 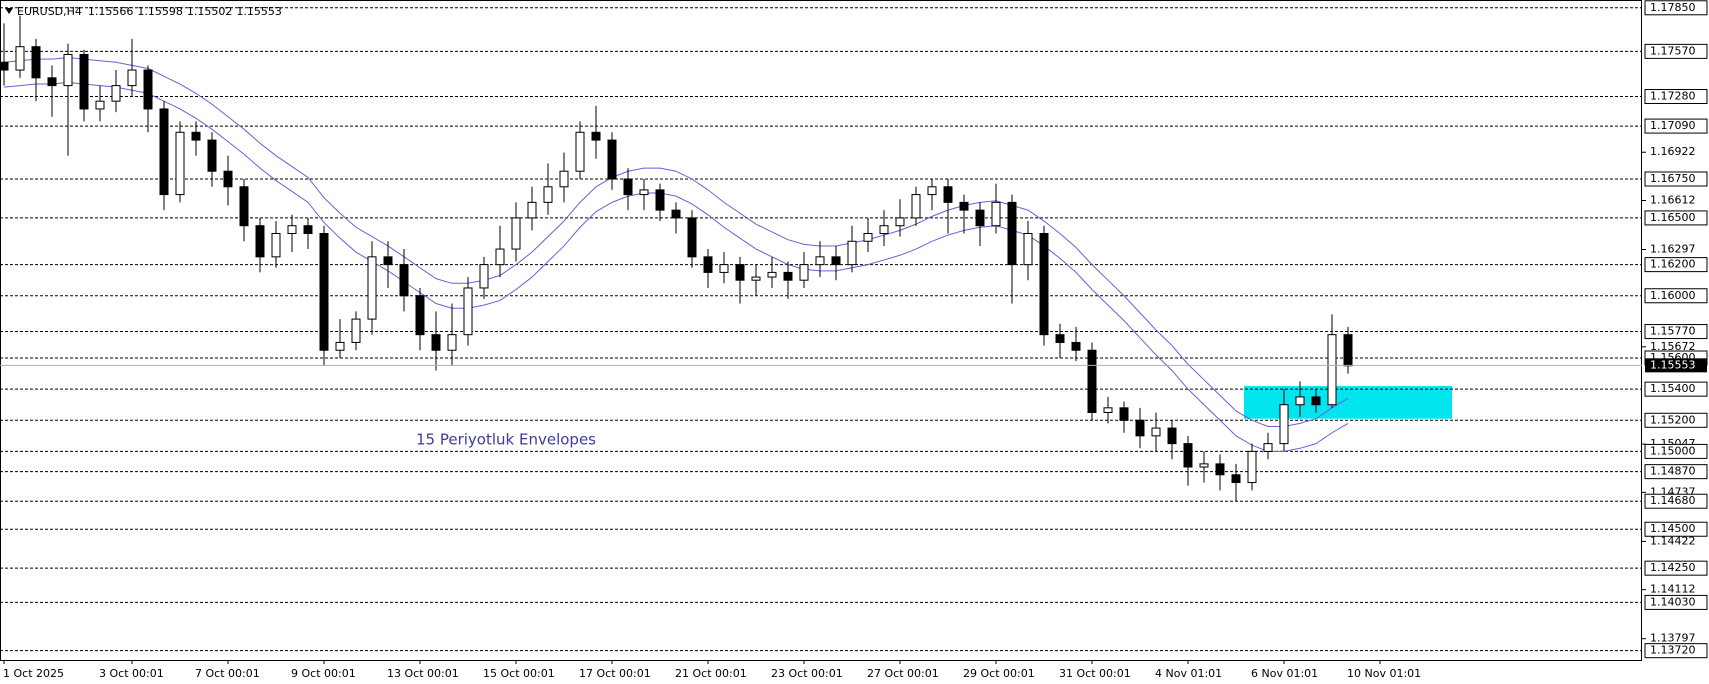 What do you see at coordinates (1284, 673) in the screenshot?
I see `x-tick-label: 6 Nov 01:01` at bounding box center [1284, 673].